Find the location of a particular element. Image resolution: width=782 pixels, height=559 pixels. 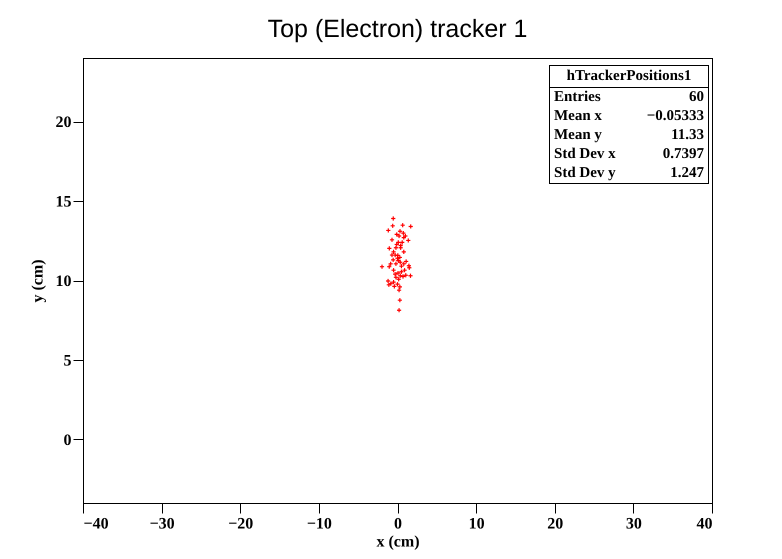

x-tick-label: −30 is located at coordinates (162, 524).